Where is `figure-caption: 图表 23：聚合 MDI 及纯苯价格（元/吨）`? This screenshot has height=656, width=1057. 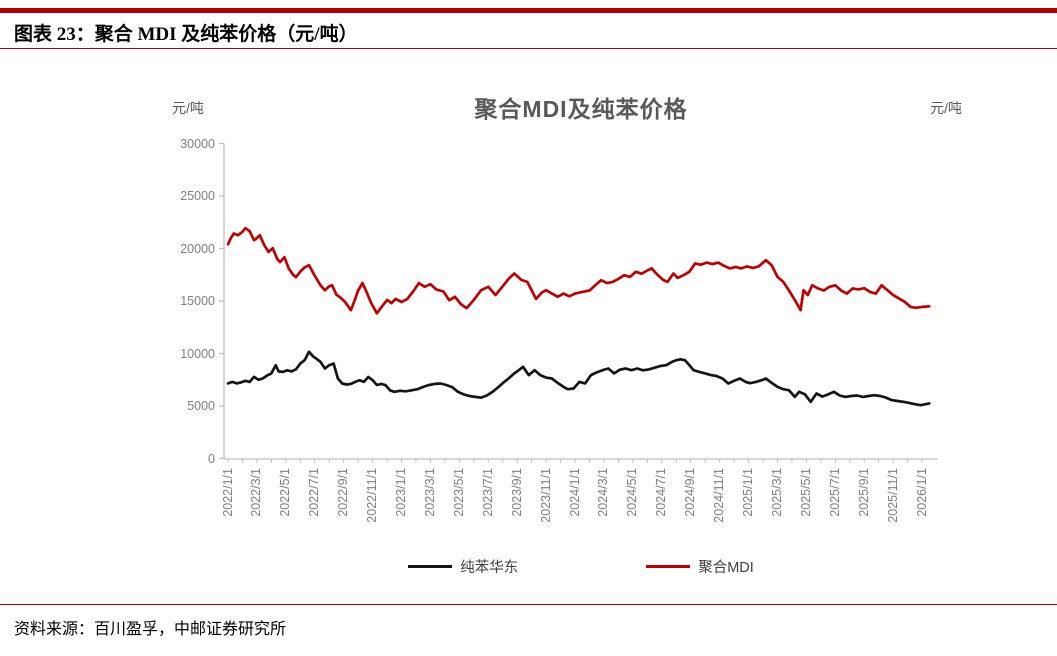
figure-caption: 图表 23：聚合 MDI 及纯苯价格（元/吨） is located at coordinates (186, 34).